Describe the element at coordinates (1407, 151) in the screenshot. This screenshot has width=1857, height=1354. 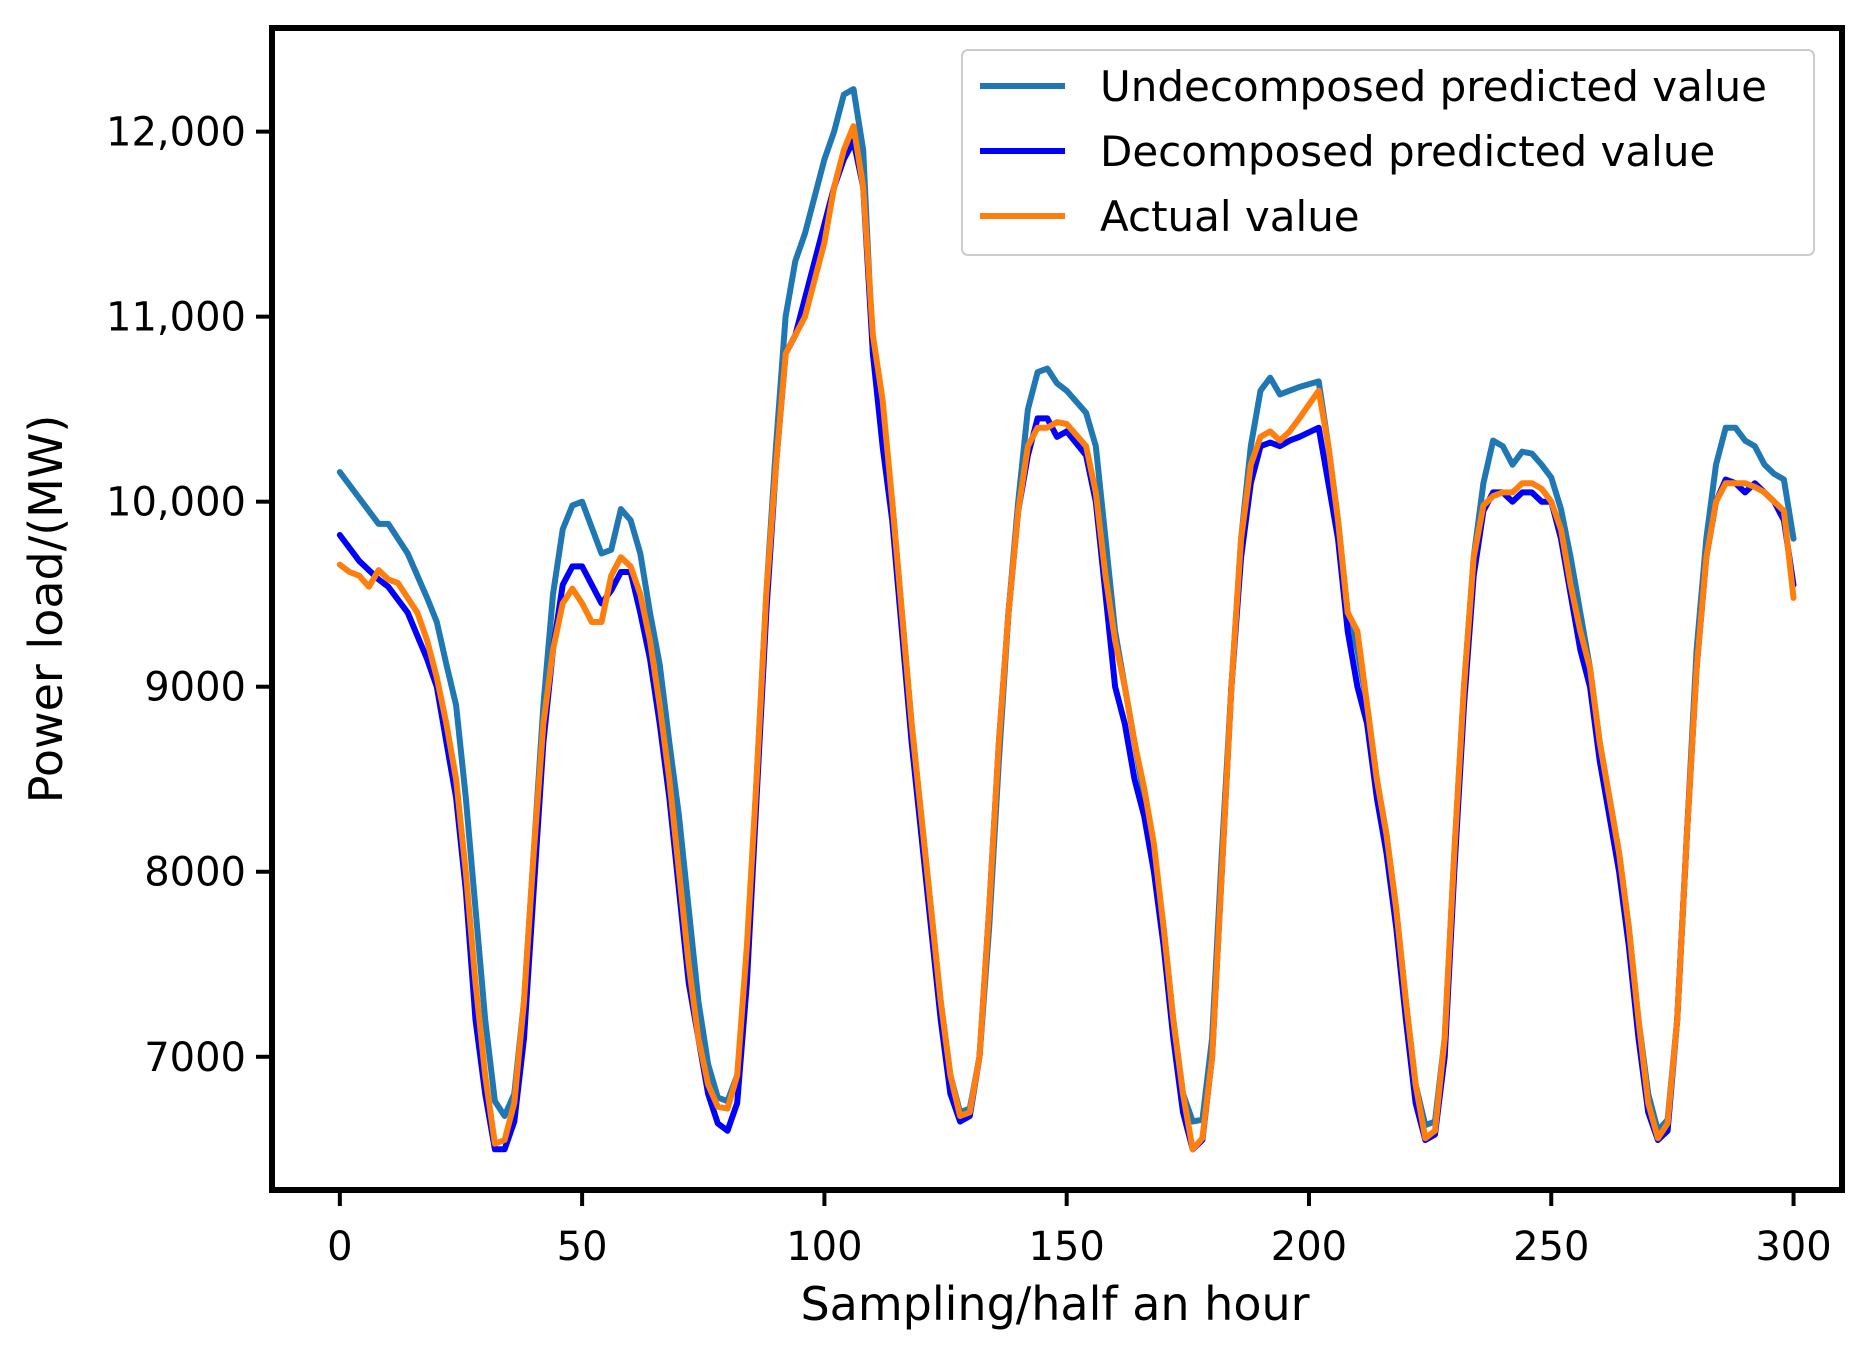
I see `legend-label-2: Decomposed predicted value` at that location.